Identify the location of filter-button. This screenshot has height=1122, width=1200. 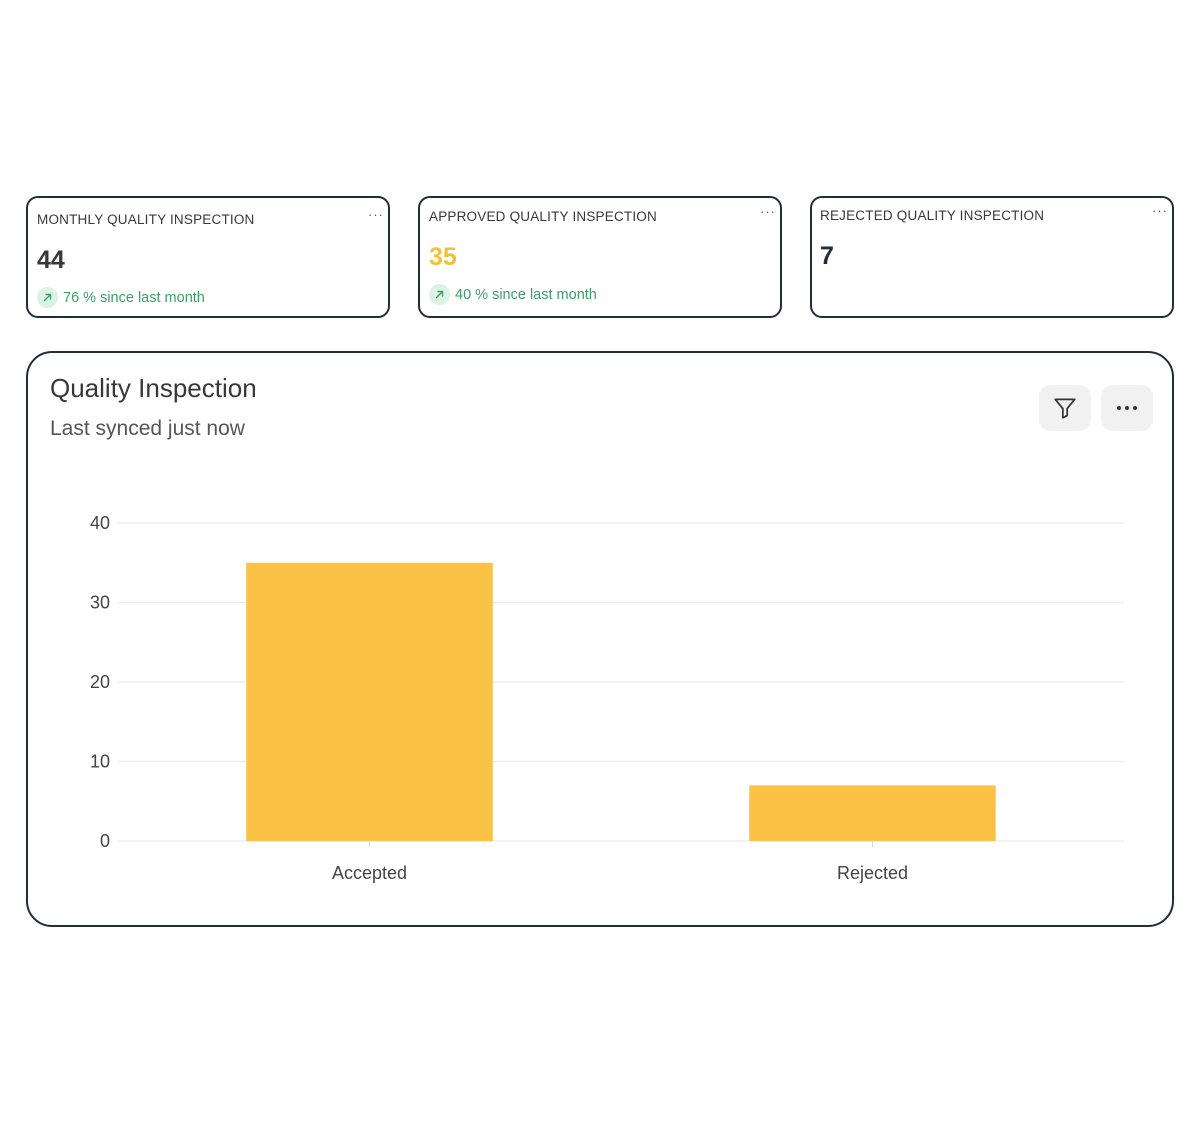
(1065, 408).